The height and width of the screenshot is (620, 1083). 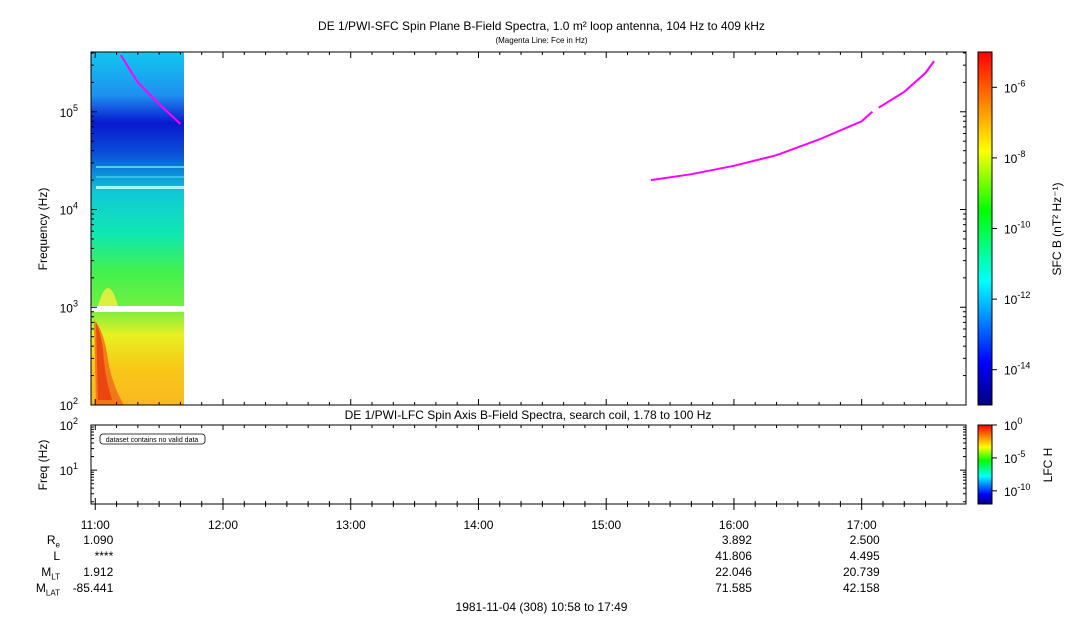 I want to click on panel2-colorbar, so click(x=985, y=464).